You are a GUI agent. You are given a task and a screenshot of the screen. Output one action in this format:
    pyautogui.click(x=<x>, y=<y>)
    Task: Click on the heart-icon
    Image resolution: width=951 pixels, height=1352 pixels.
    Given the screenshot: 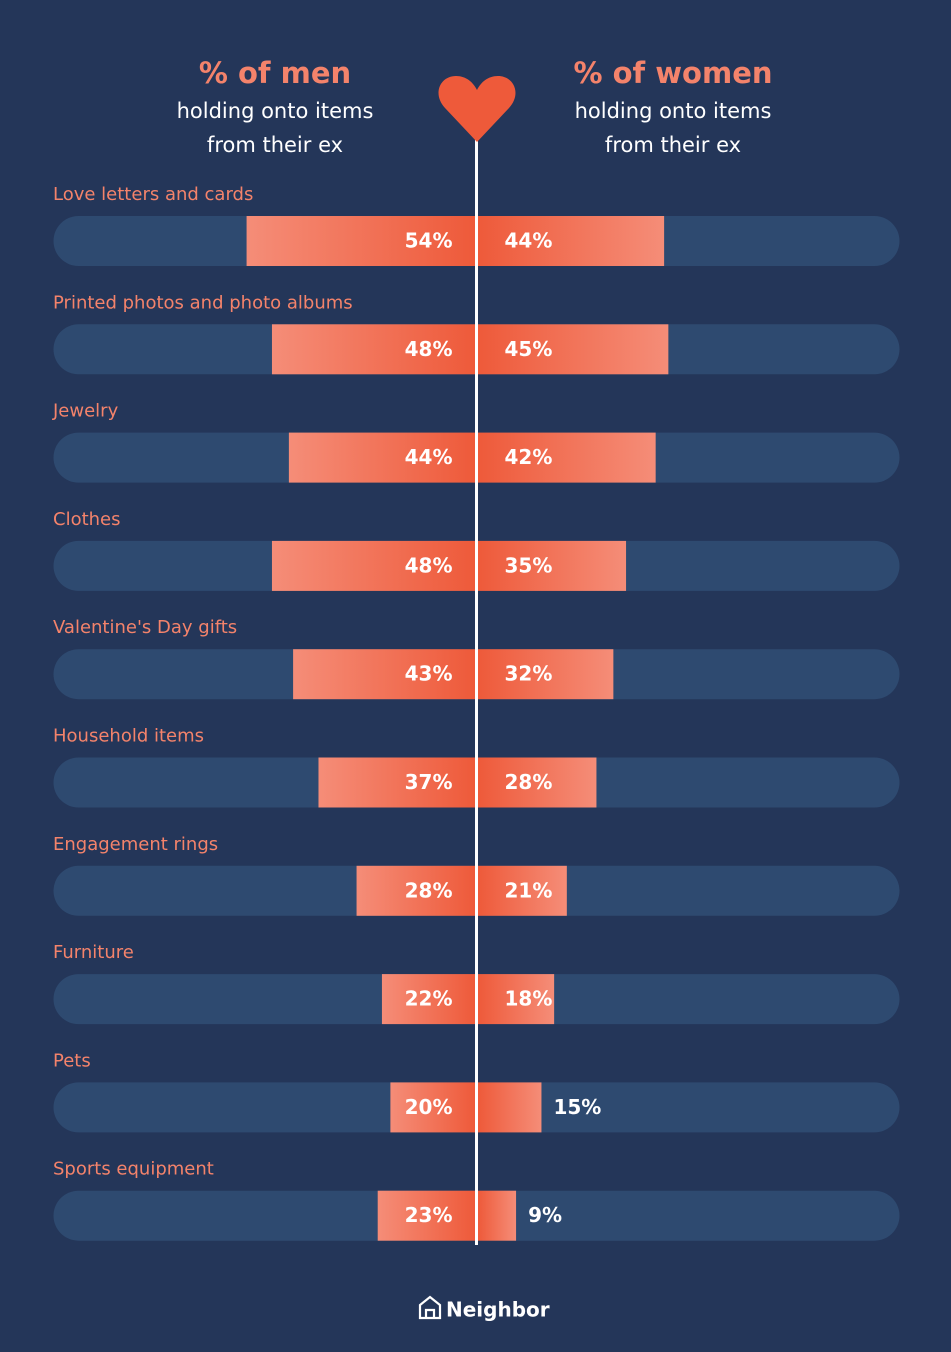 What is the action you would take?
    pyautogui.click(x=477, y=109)
    